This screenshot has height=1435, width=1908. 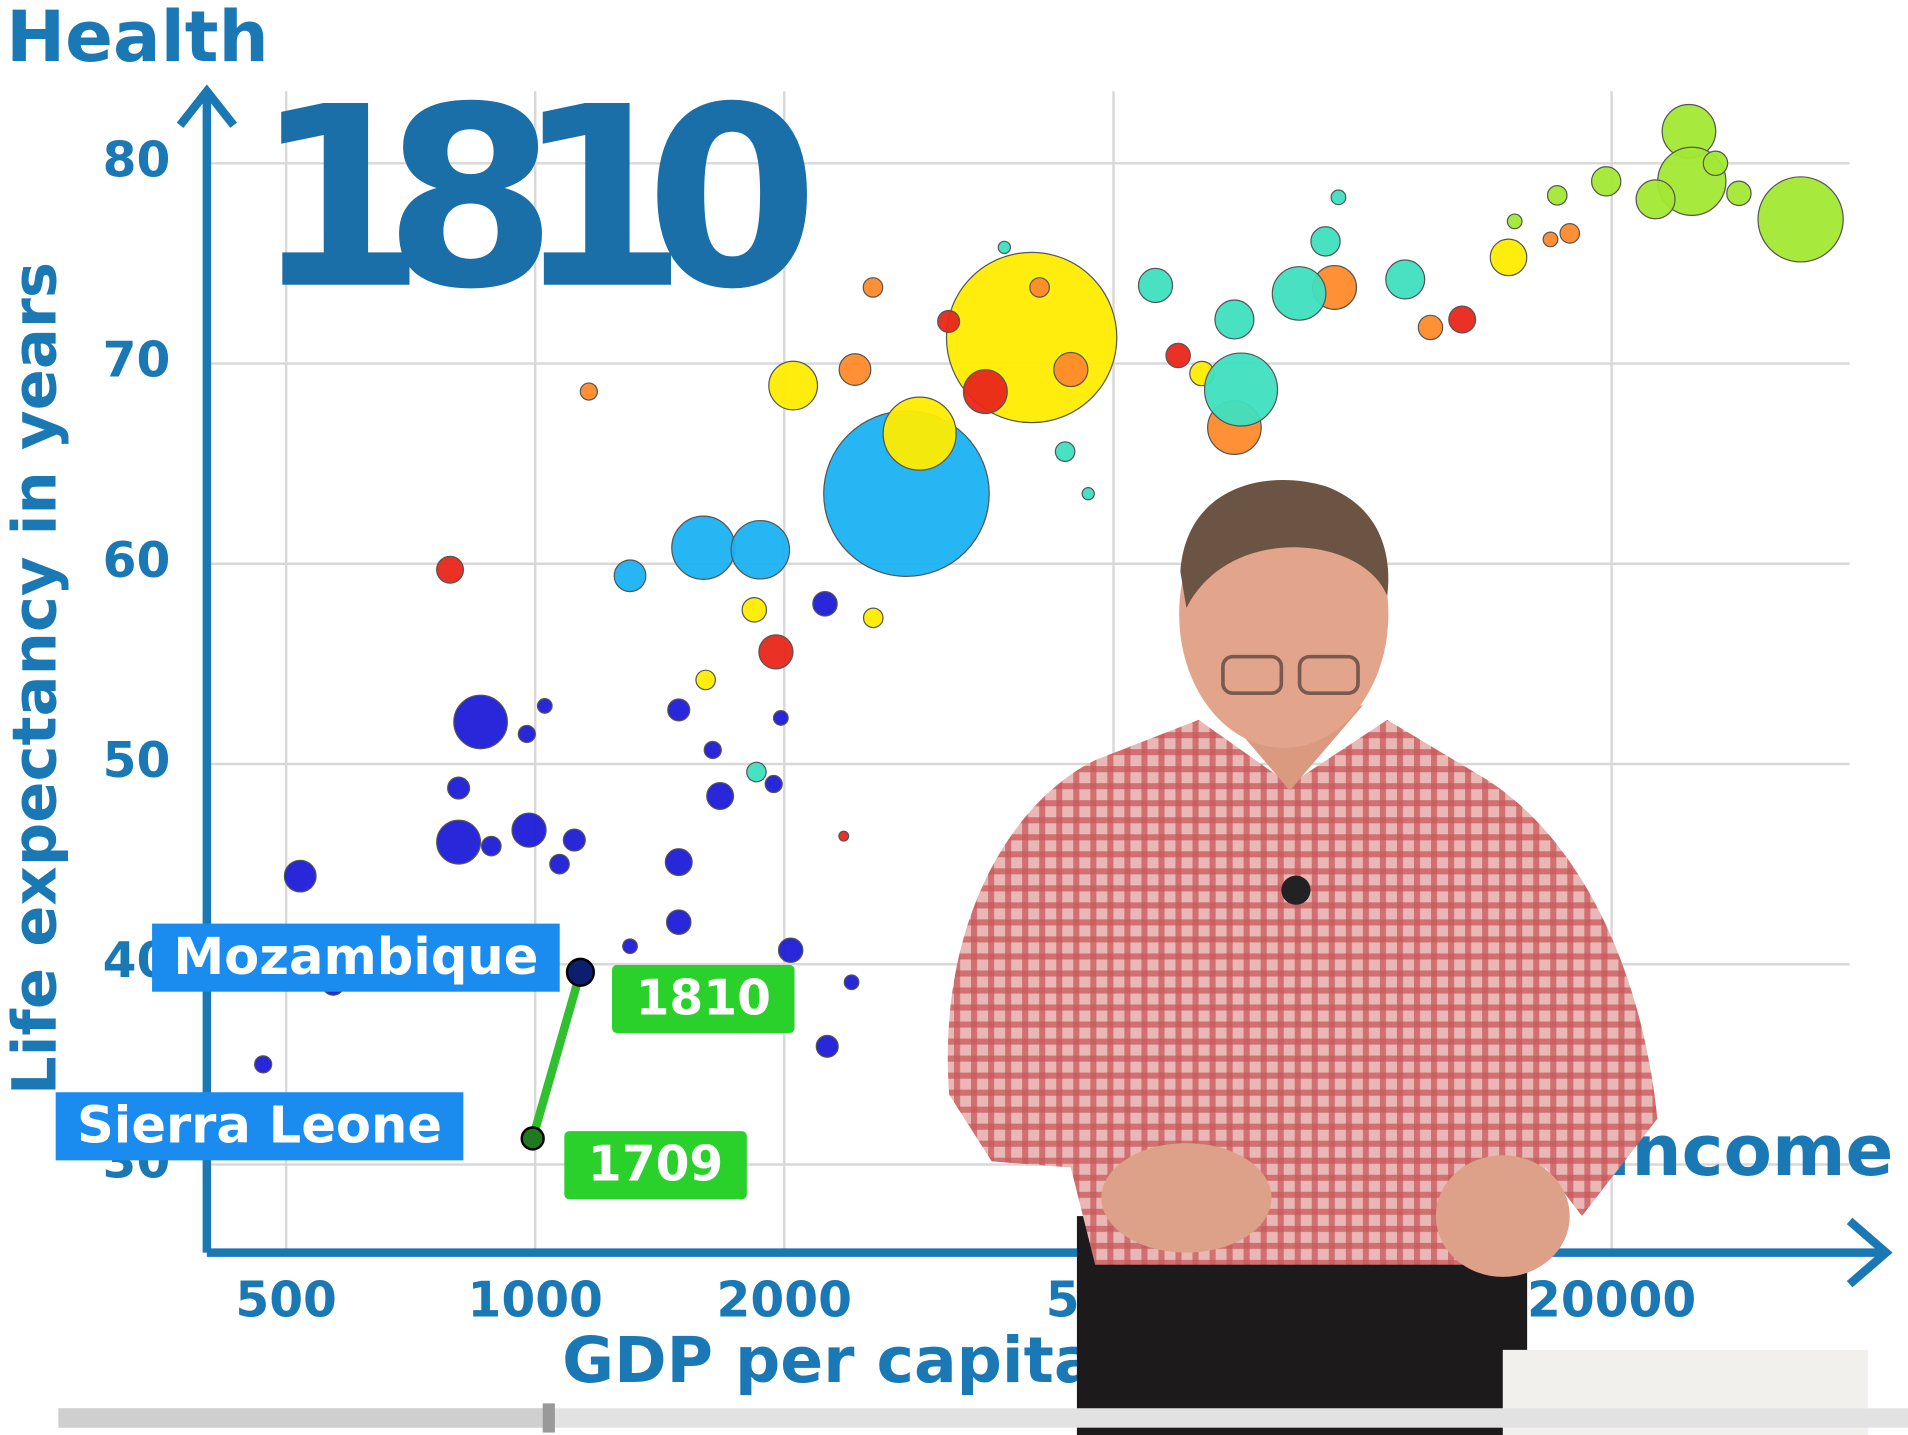 What do you see at coordinates (137, 39) in the screenshot?
I see `chart-title: Health` at bounding box center [137, 39].